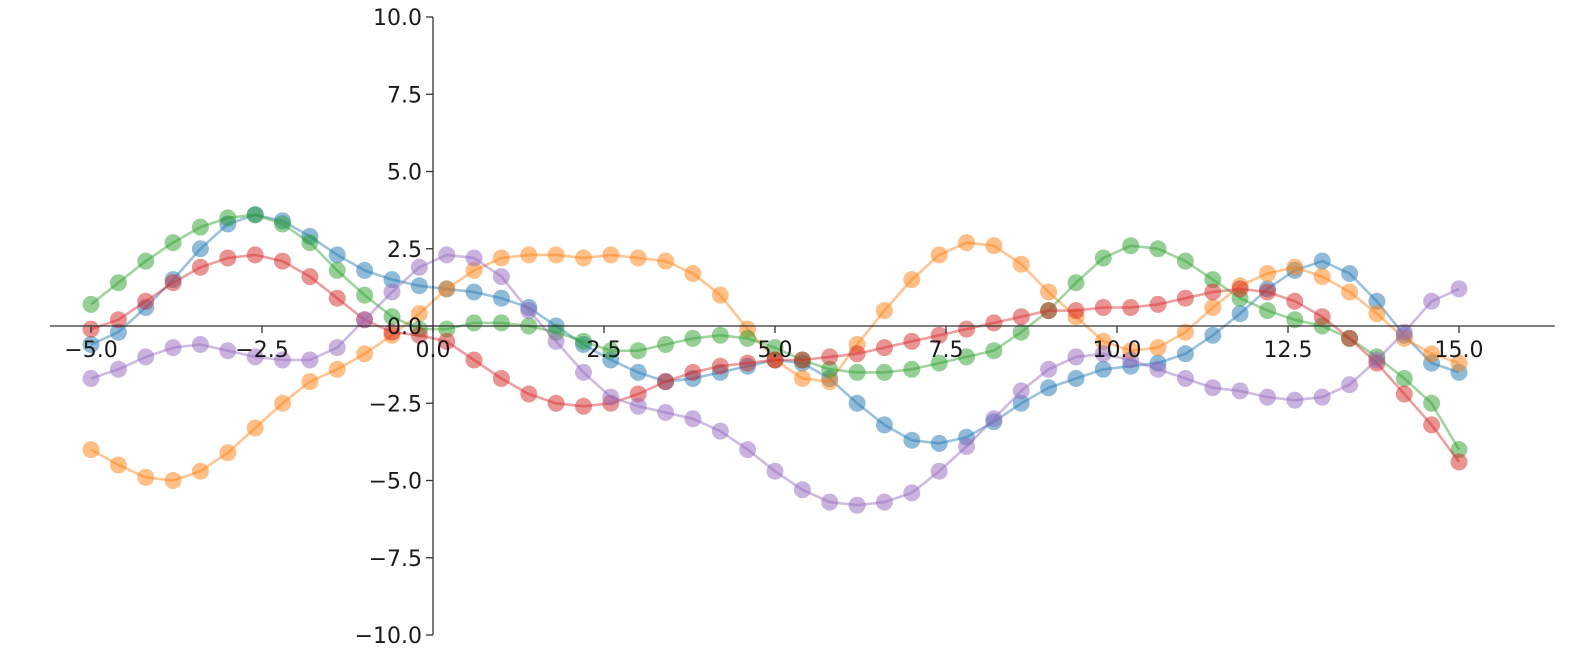  Describe the element at coordinates (388, 636) in the screenshot. I see `y-tick-label: −10.0` at that location.